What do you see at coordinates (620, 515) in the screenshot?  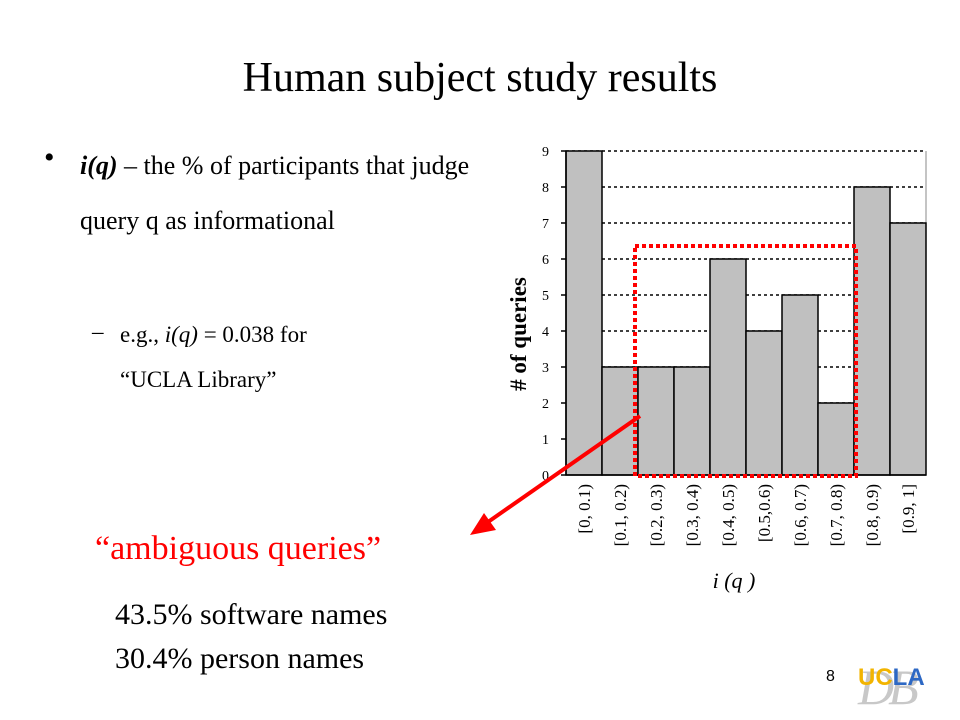 I see `x-tick-label: [0.1, 0.2)` at bounding box center [620, 515].